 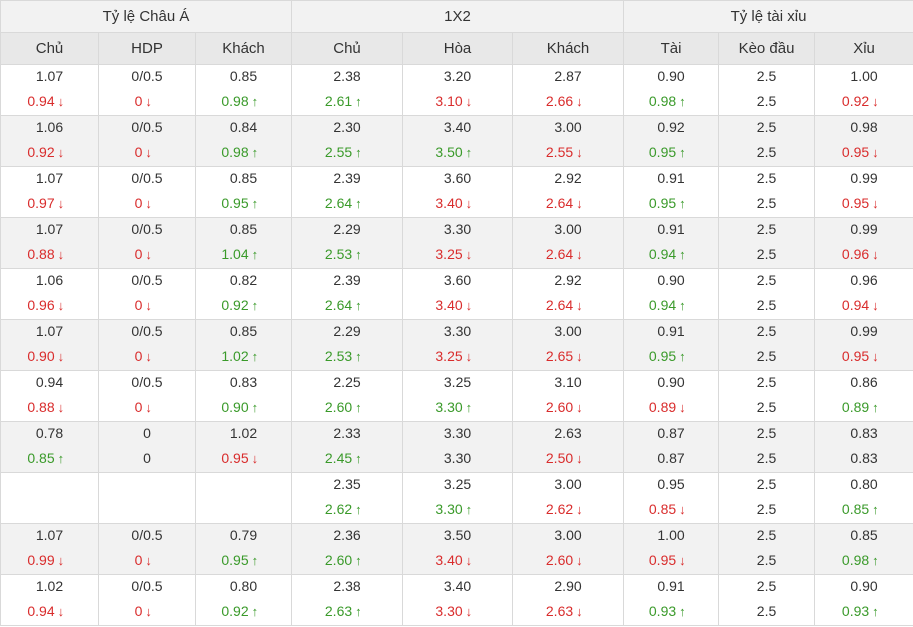 What do you see at coordinates (347, 141) in the screenshot?
I see `odds-cell: 2.30 2.55 ↑` at bounding box center [347, 141].